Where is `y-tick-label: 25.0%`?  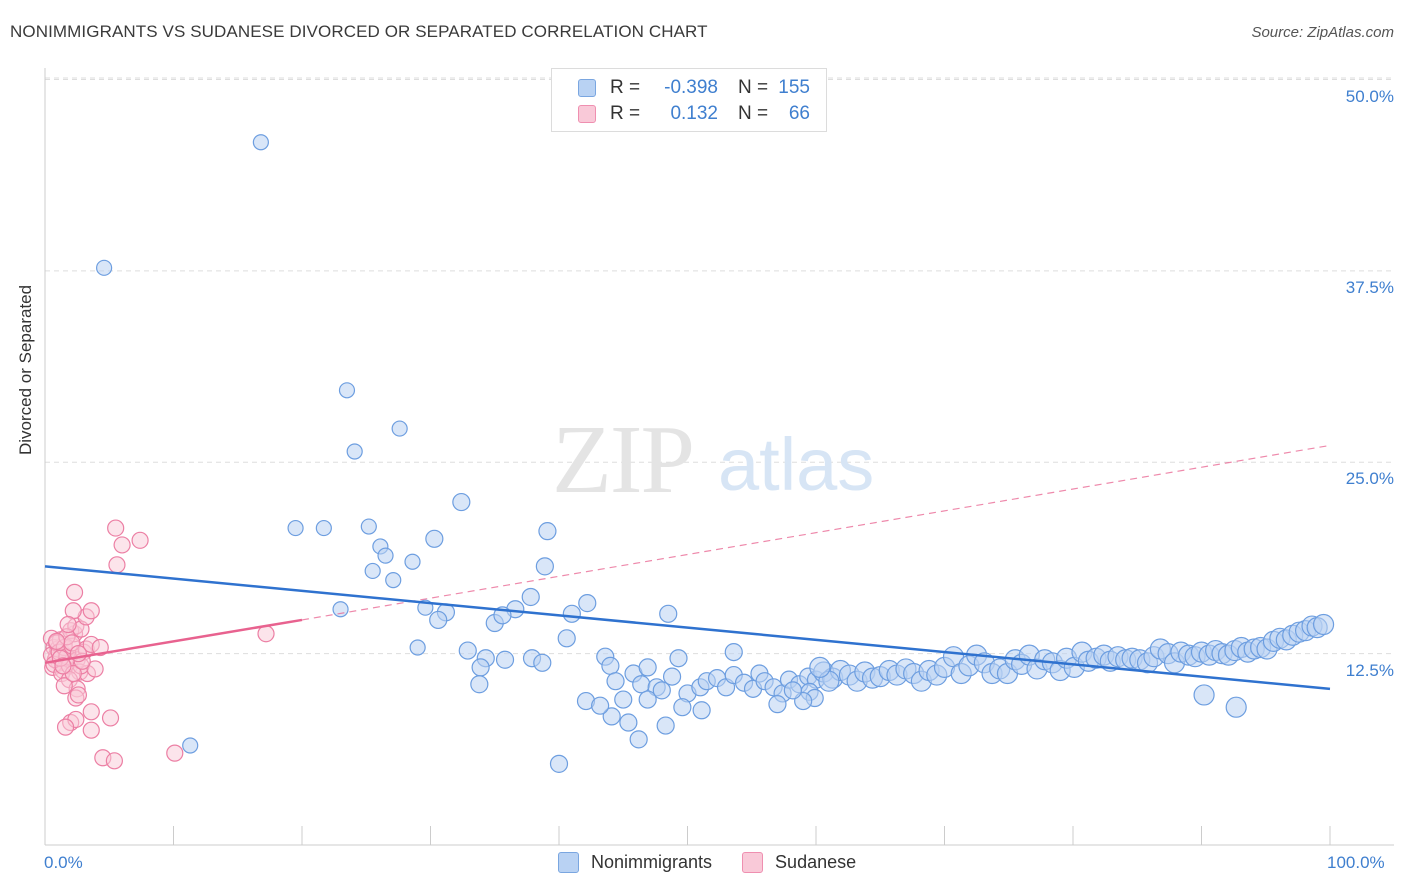
y-tick-label: 25.0% is located at coordinates (1369, 478).